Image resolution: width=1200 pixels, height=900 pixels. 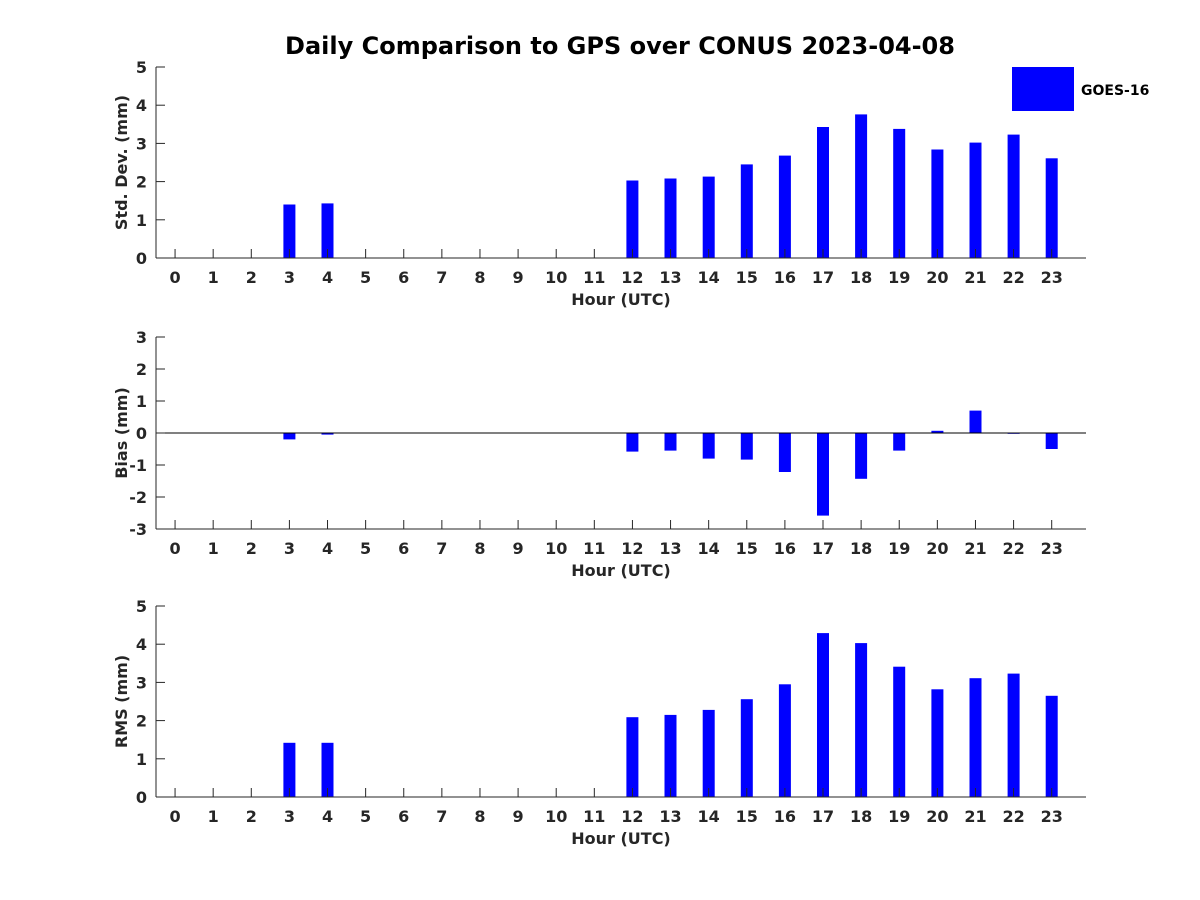 What do you see at coordinates (594, 816) in the screenshot?
I see `rms-x-tick-label: 11` at bounding box center [594, 816].